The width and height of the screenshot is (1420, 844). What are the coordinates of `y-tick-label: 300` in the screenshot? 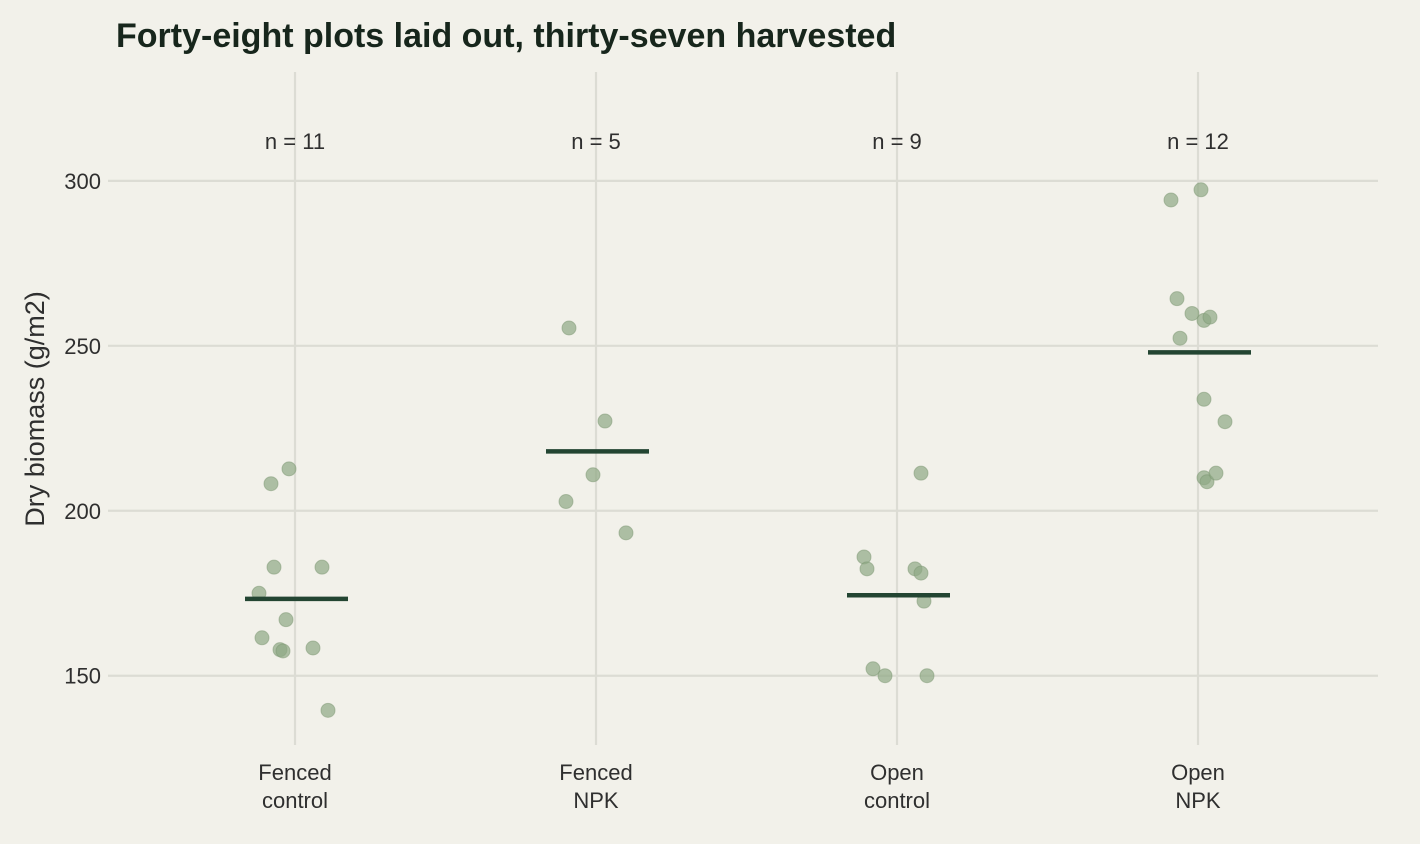 It's located at (82, 181).